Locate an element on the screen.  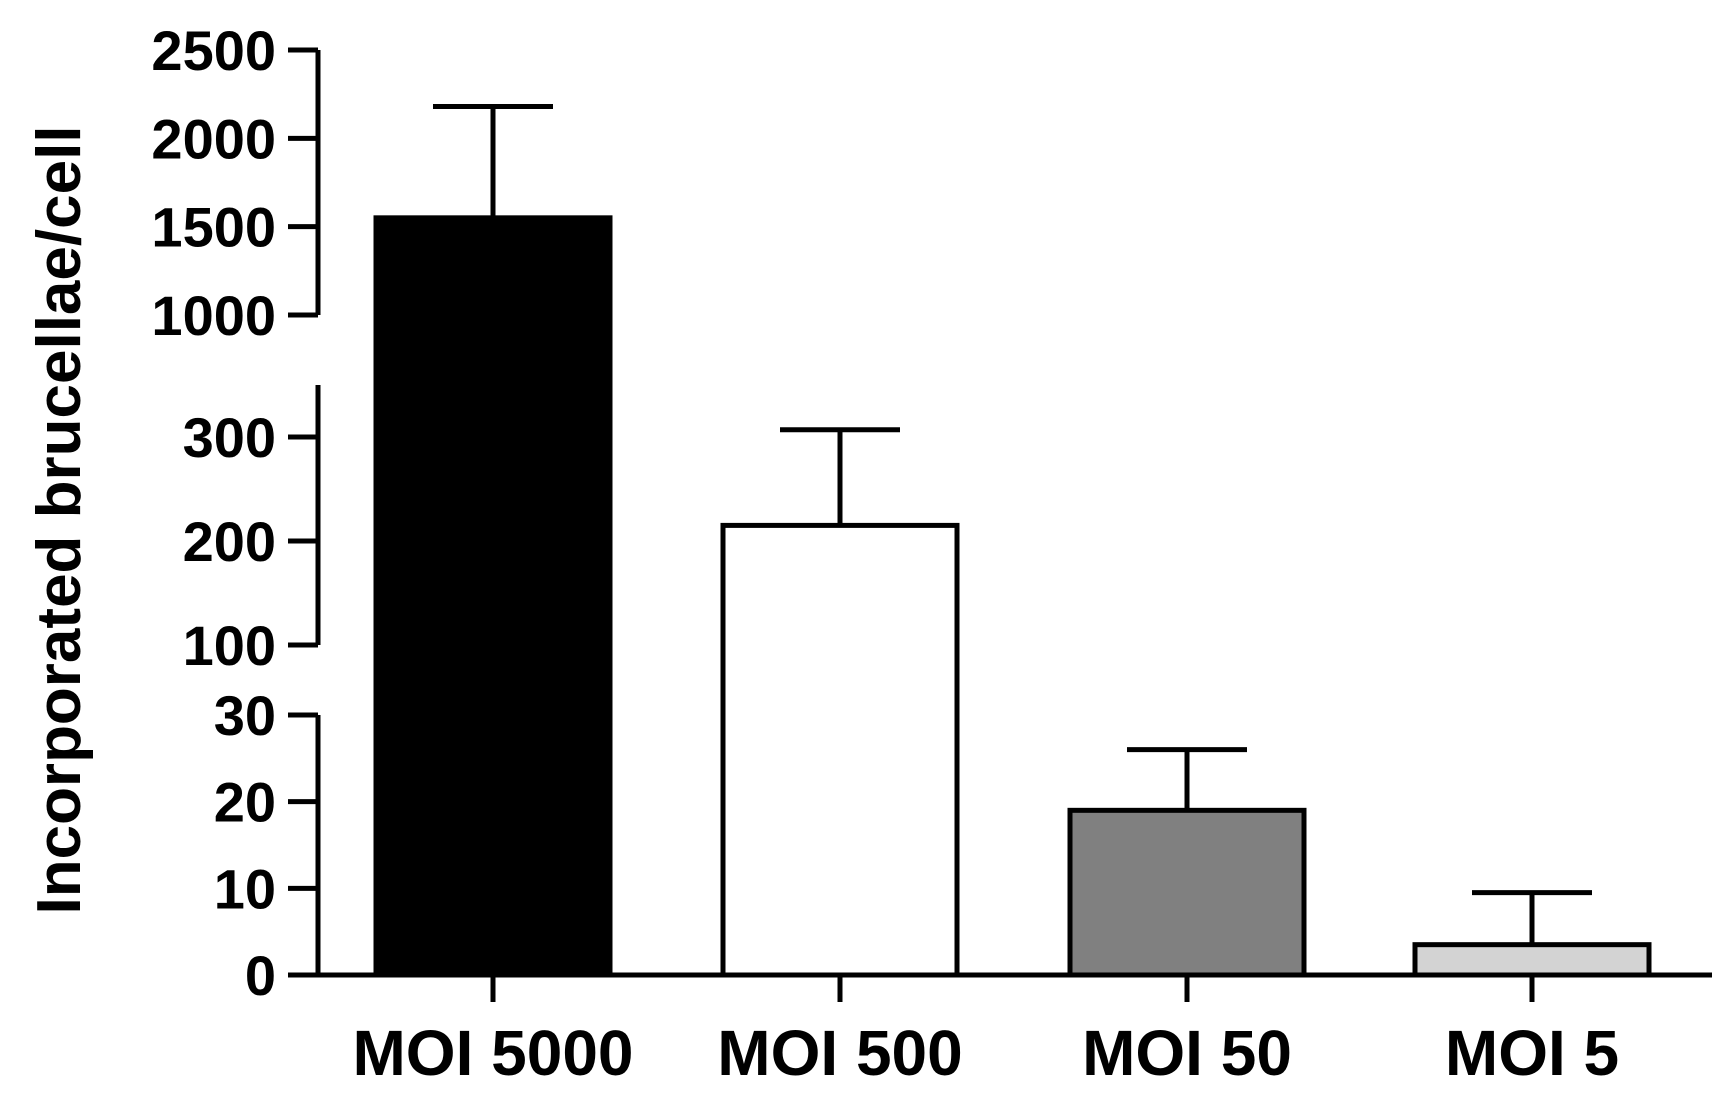
y-tick-label: 2000 is located at coordinates (213, 138).